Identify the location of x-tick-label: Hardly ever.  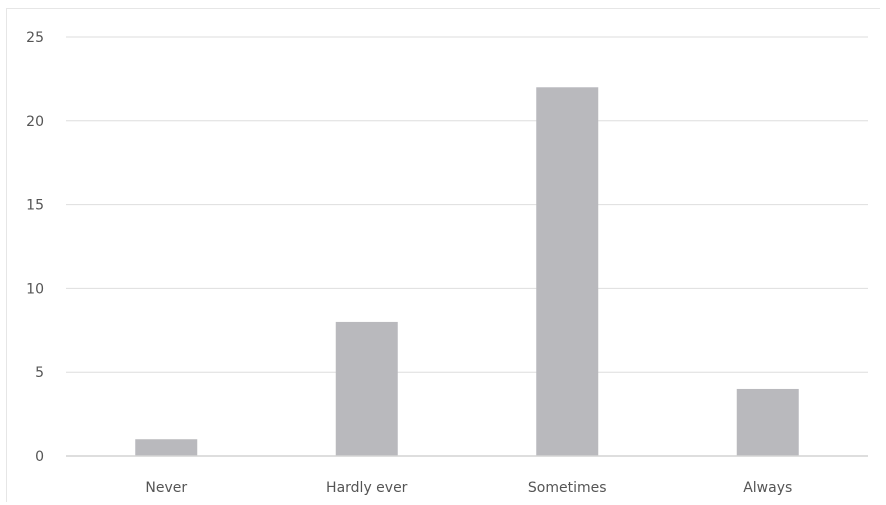
(367, 488).